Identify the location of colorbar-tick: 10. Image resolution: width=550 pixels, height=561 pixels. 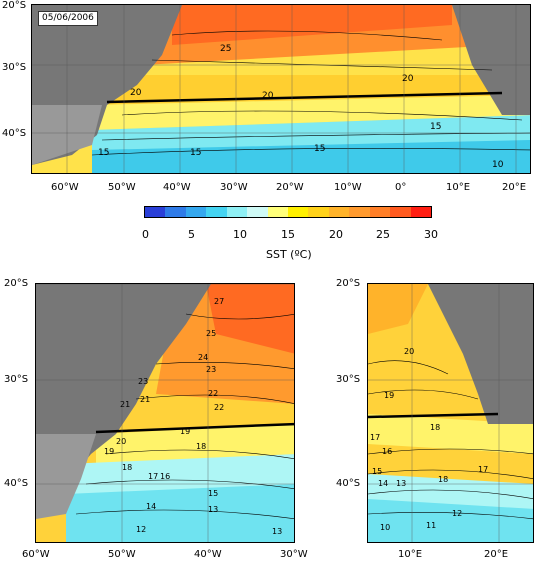
(240, 234).